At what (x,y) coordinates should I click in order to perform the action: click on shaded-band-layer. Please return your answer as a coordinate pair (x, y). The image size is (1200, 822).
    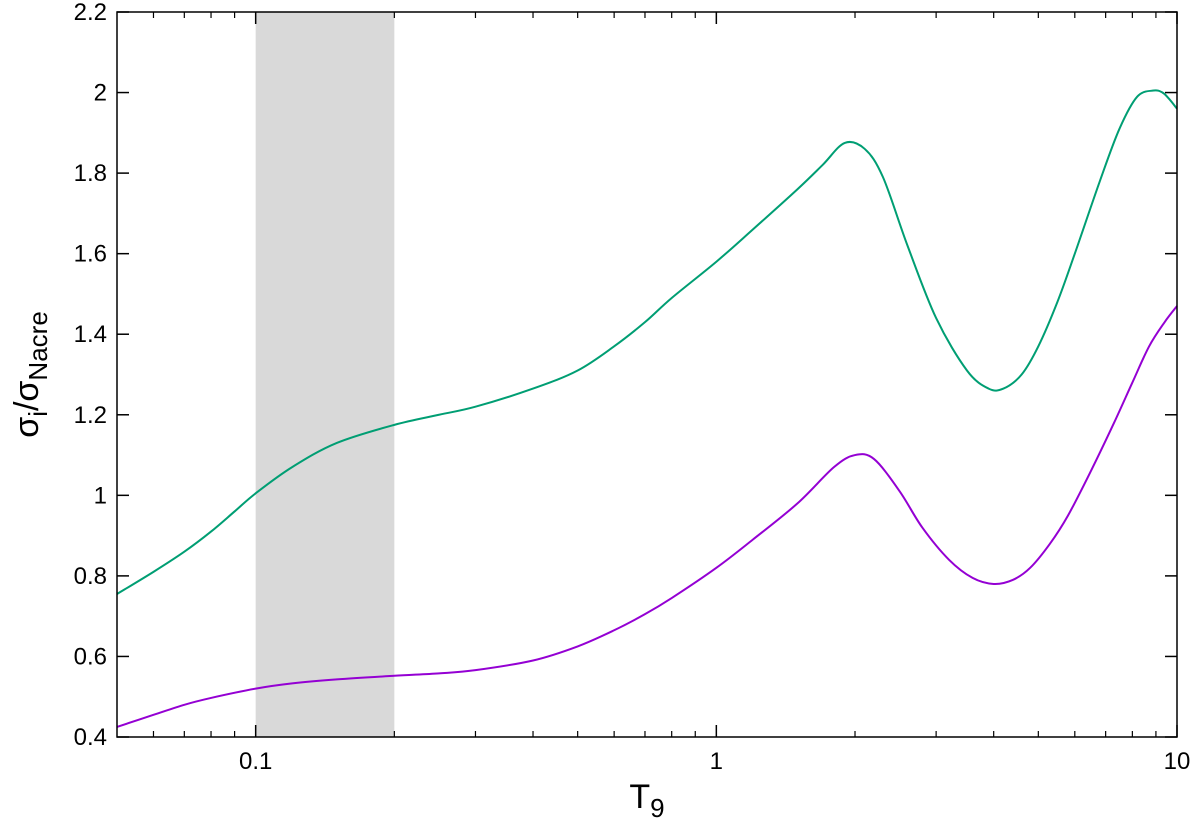
    Looking at the image, I should click on (325, 374).